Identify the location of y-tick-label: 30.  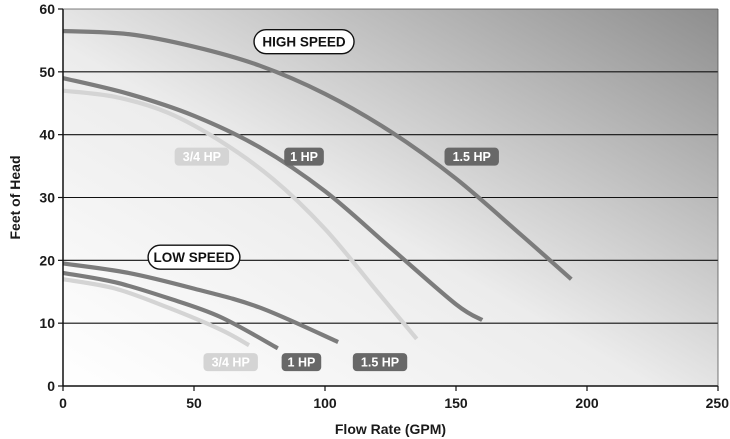
(47, 198).